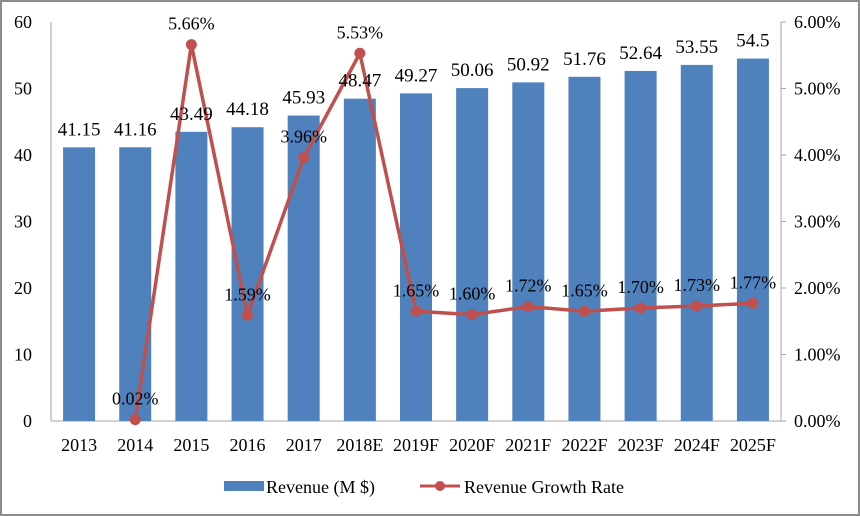 The height and width of the screenshot is (516, 860). I want to click on growth-data-label: 1.70%, so click(640, 287).